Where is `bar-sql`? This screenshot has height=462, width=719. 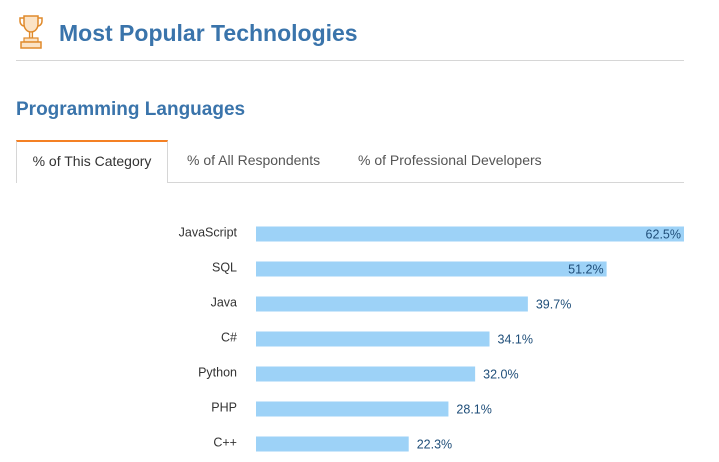
bar-sql is located at coordinates (431, 269).